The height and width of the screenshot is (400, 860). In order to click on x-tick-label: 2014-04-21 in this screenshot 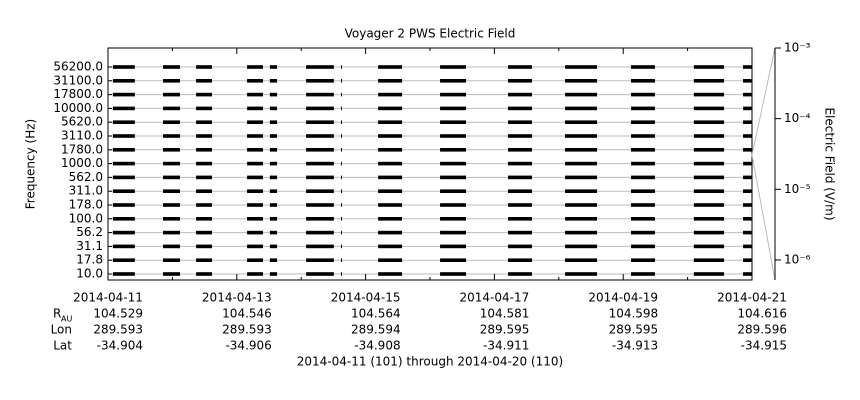, I will do `click(752, 298)`.